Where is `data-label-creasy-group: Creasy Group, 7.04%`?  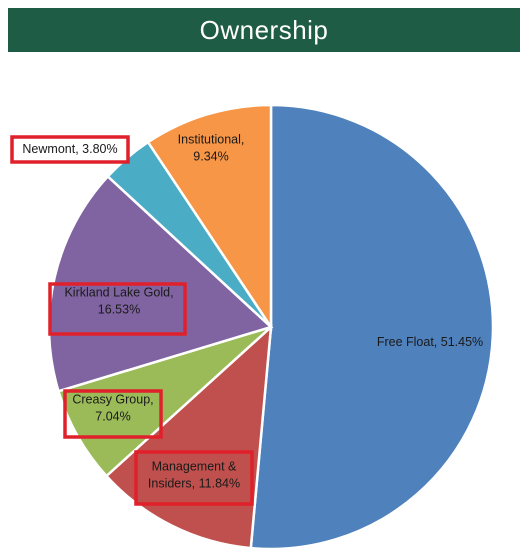
data-label-creasy-group: Creasy Group, 7.04% is located at coordinates (112, 408).